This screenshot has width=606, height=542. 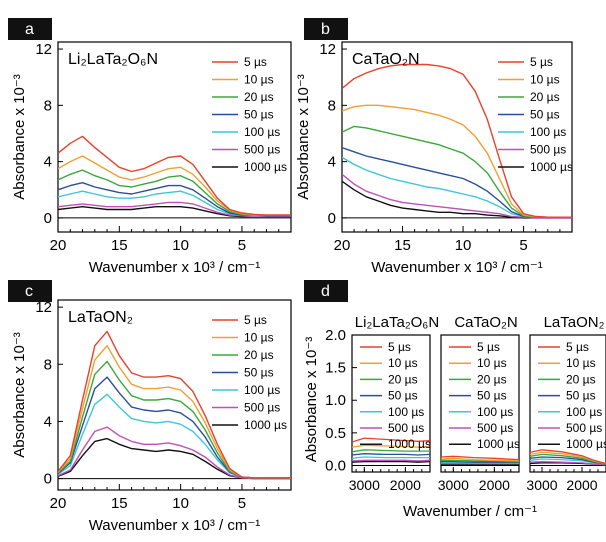 I want to click on sample-label: CaTaO₂N, so click(x=485, y=322).